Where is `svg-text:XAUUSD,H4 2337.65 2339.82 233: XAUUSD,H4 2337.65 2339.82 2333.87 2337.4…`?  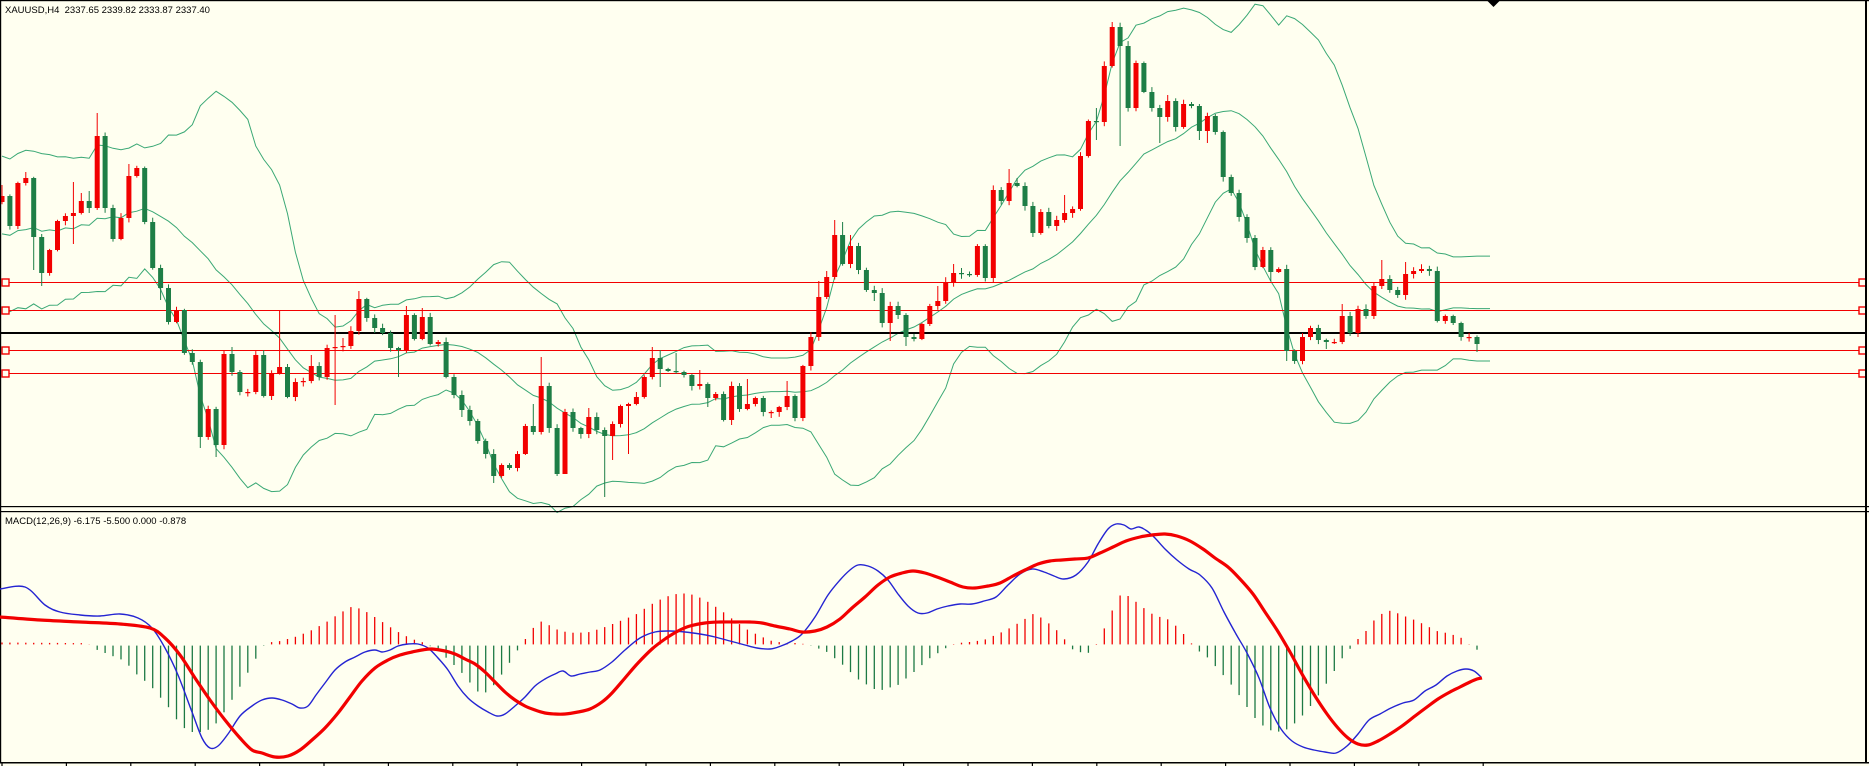
svg-text:XAUUSD,H4 2337.65 2339.82 233: XAUUSD,H4 2337.65 2339.82 2333.87 2337.4… is located at coordinates (107, 10).